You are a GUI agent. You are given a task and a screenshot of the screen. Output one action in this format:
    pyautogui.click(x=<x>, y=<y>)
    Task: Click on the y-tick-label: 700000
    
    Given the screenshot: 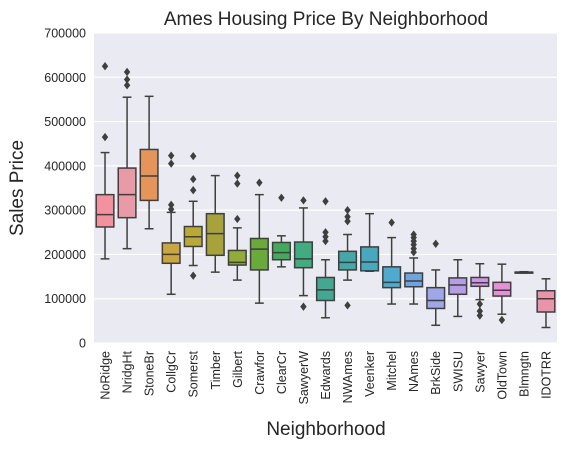 What is the action you would take?
    pyautogui.click(x=65, y=34)
    